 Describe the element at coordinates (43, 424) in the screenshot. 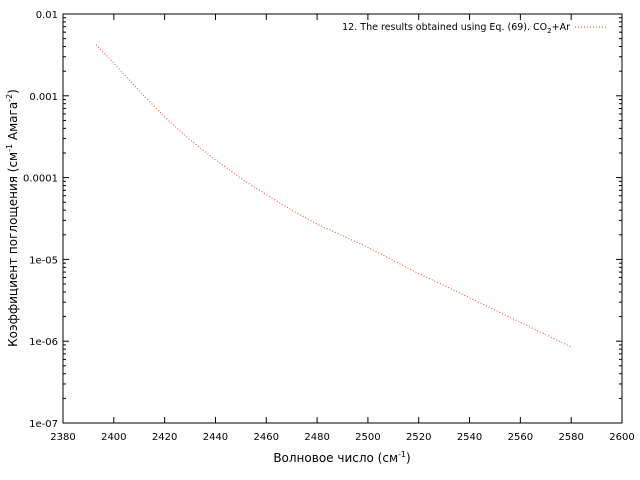

I see `y-tick-label: 1e-07` at that location.